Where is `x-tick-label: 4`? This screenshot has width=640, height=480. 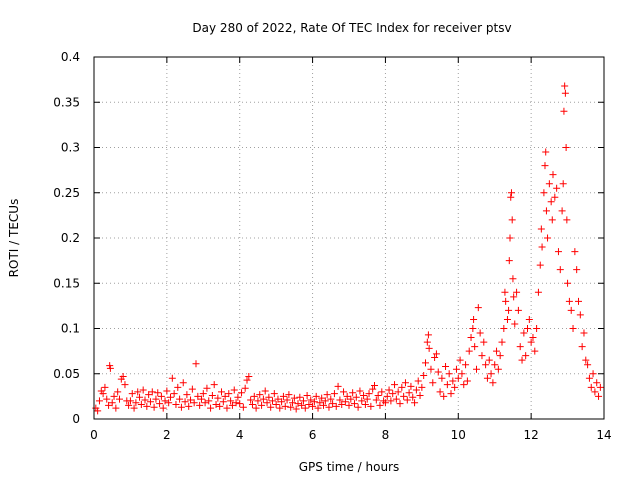
x-tick-label: 4 is located at coordinates (240, 435).